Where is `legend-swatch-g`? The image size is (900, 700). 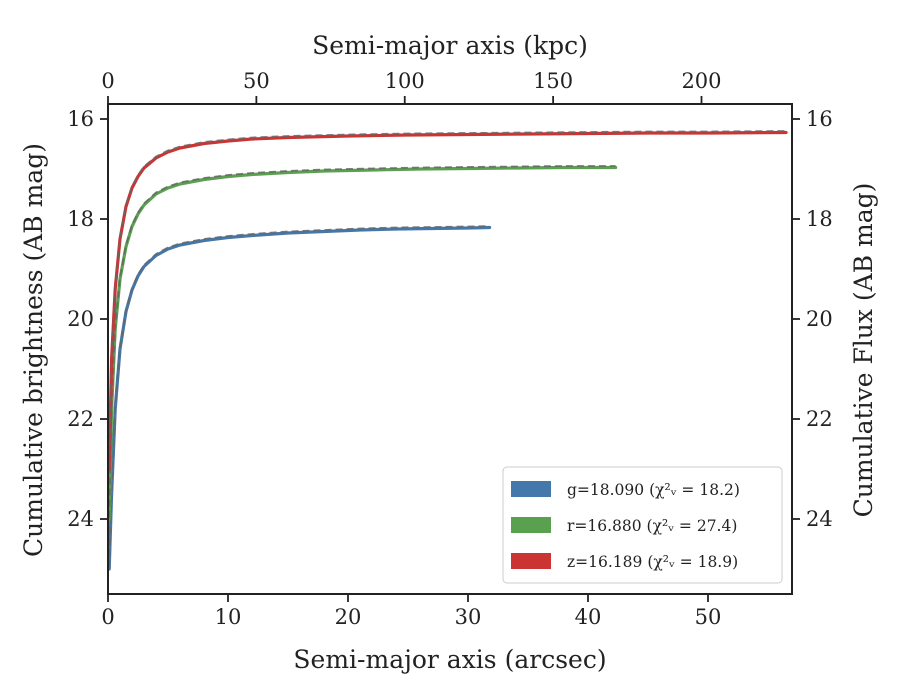 legend-swatch-g is located at coordinates (531, 489).